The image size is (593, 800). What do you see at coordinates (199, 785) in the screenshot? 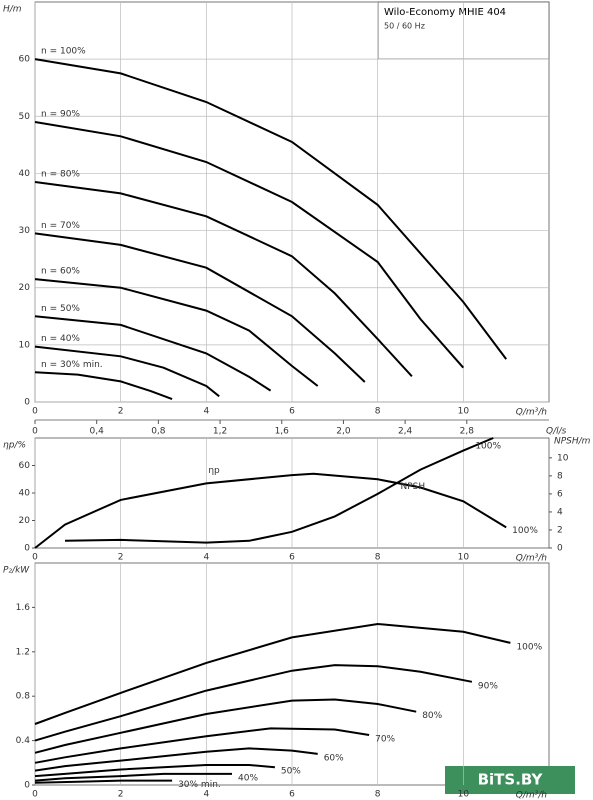
I see `series-label: 30% min.` at bounding box center [199, 785].